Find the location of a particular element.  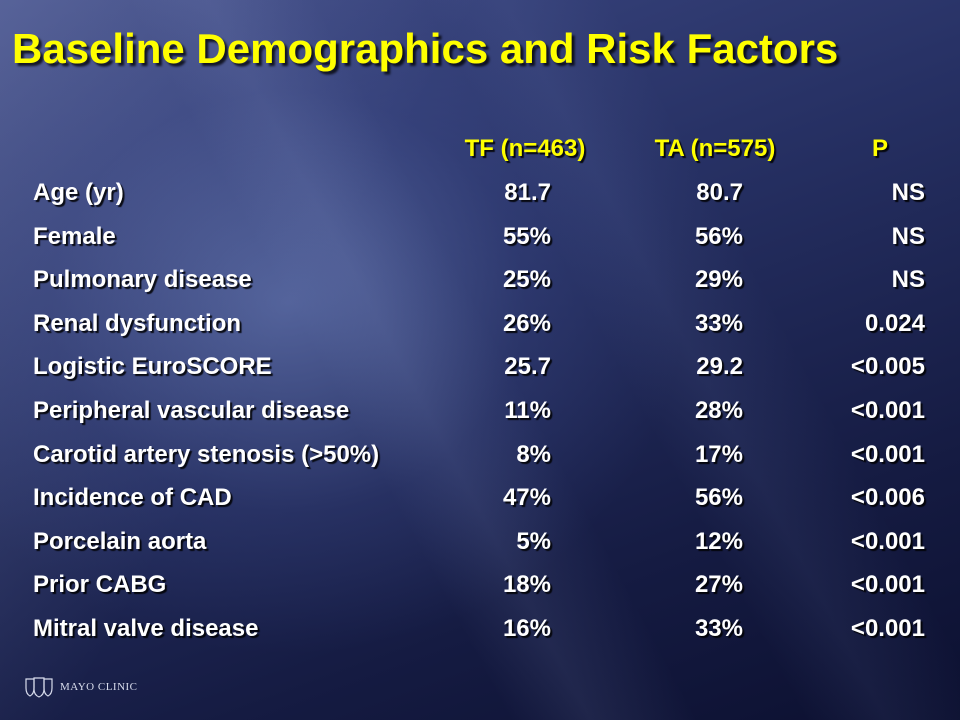

row-label: Mitral valve disease is located at coordinates (146, 628).